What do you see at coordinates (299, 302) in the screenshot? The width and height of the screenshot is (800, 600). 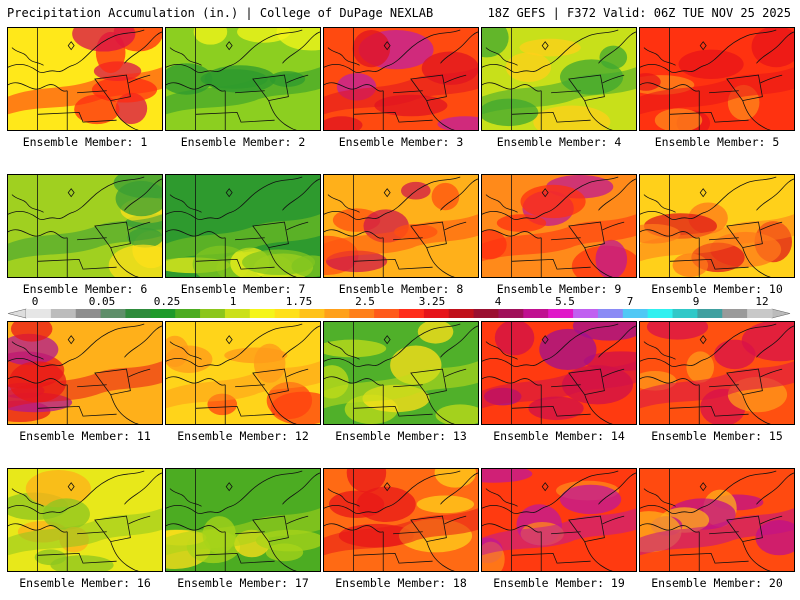 I see `colorbar-label: 1.75` at bounding box center [299, 302].